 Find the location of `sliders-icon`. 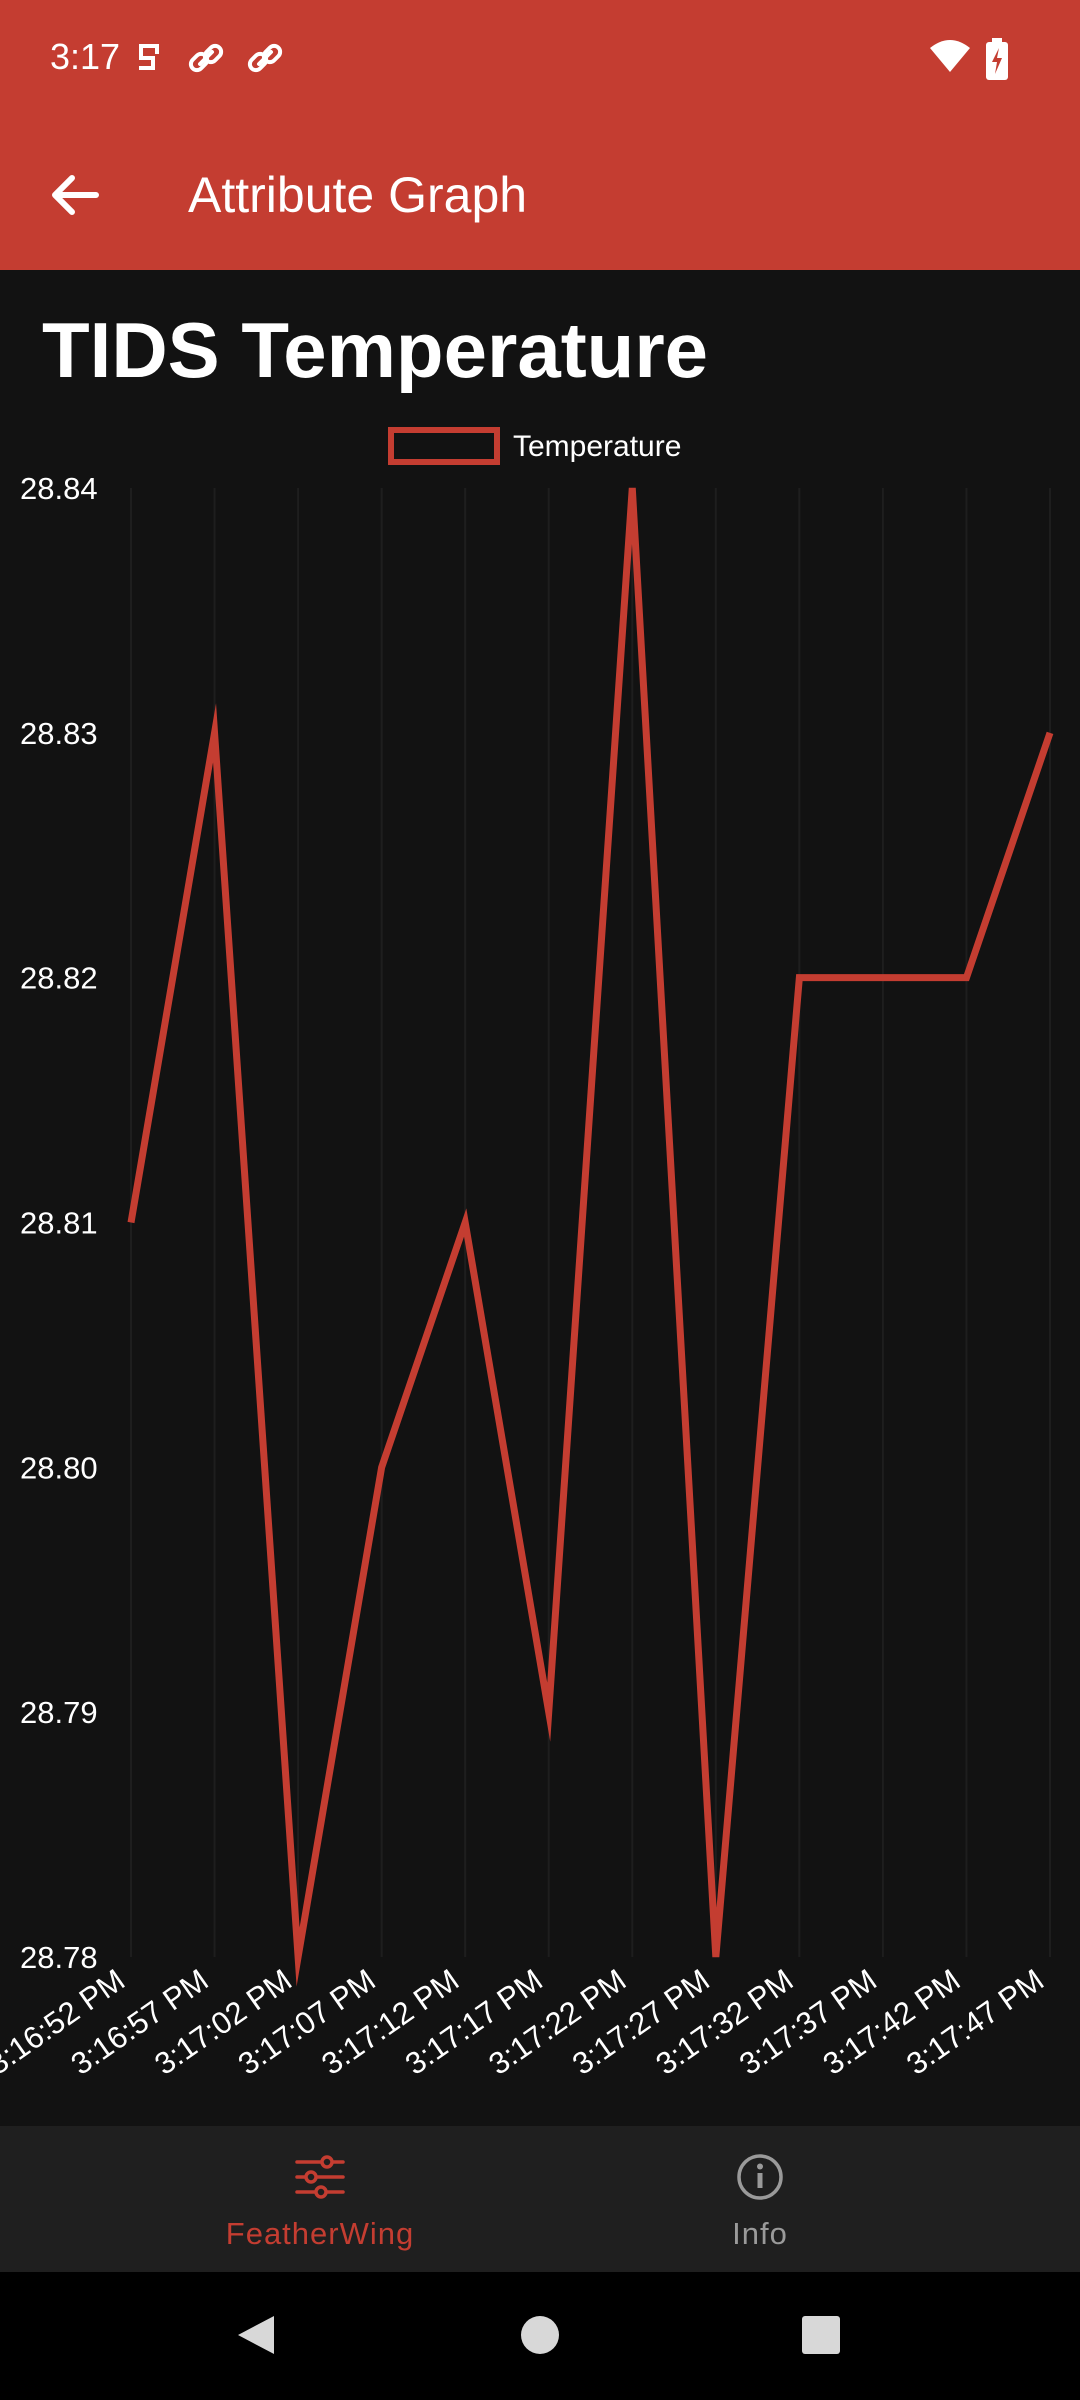

sliders-icon is located at coordinates (320, 2177).